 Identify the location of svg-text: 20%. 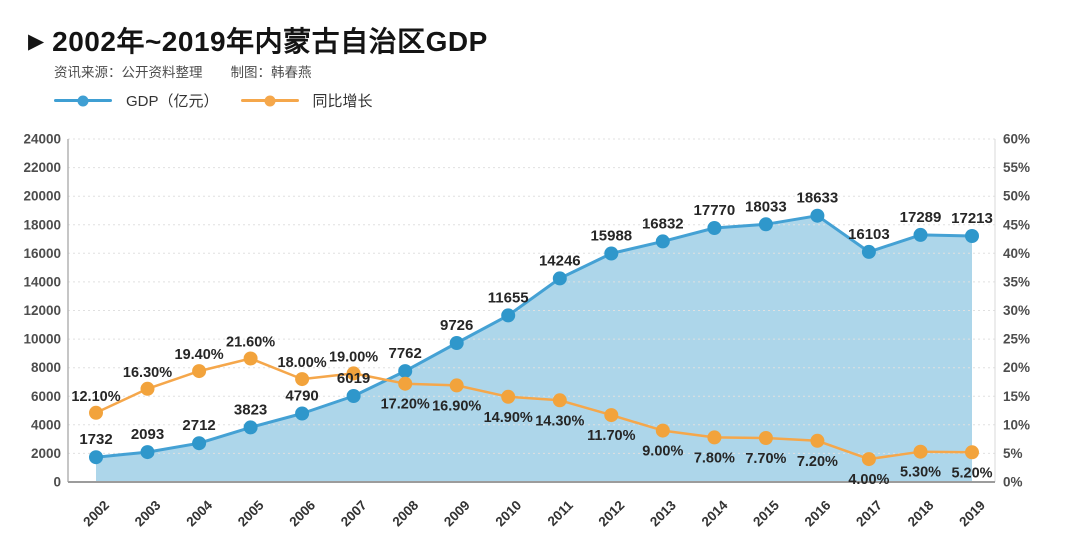
(1016, 367).